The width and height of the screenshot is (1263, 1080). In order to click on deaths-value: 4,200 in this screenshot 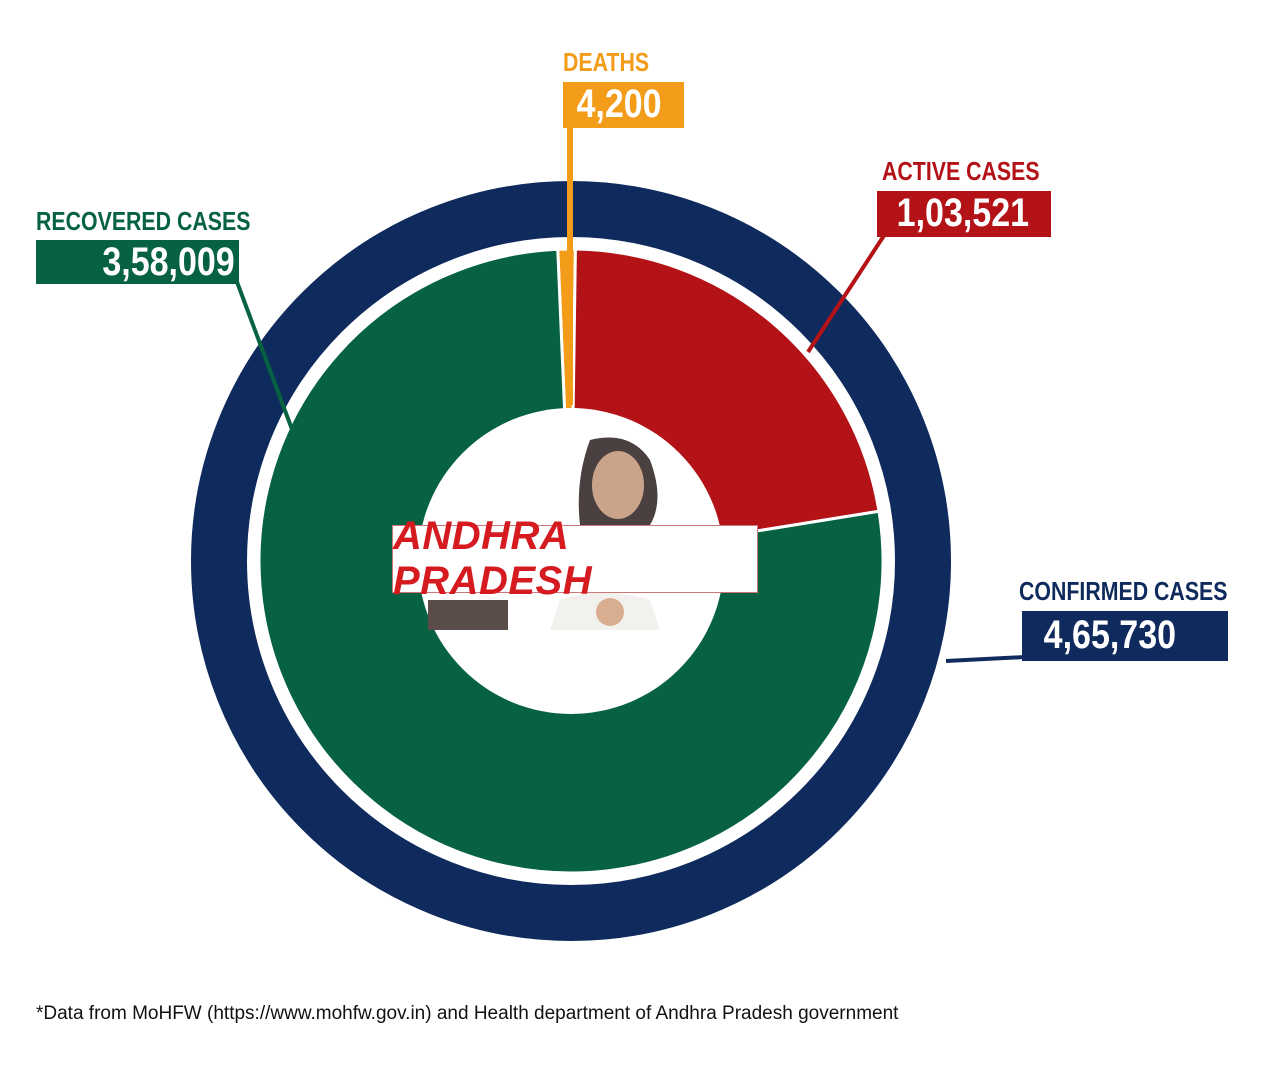, I will do `click(619, 104)`.